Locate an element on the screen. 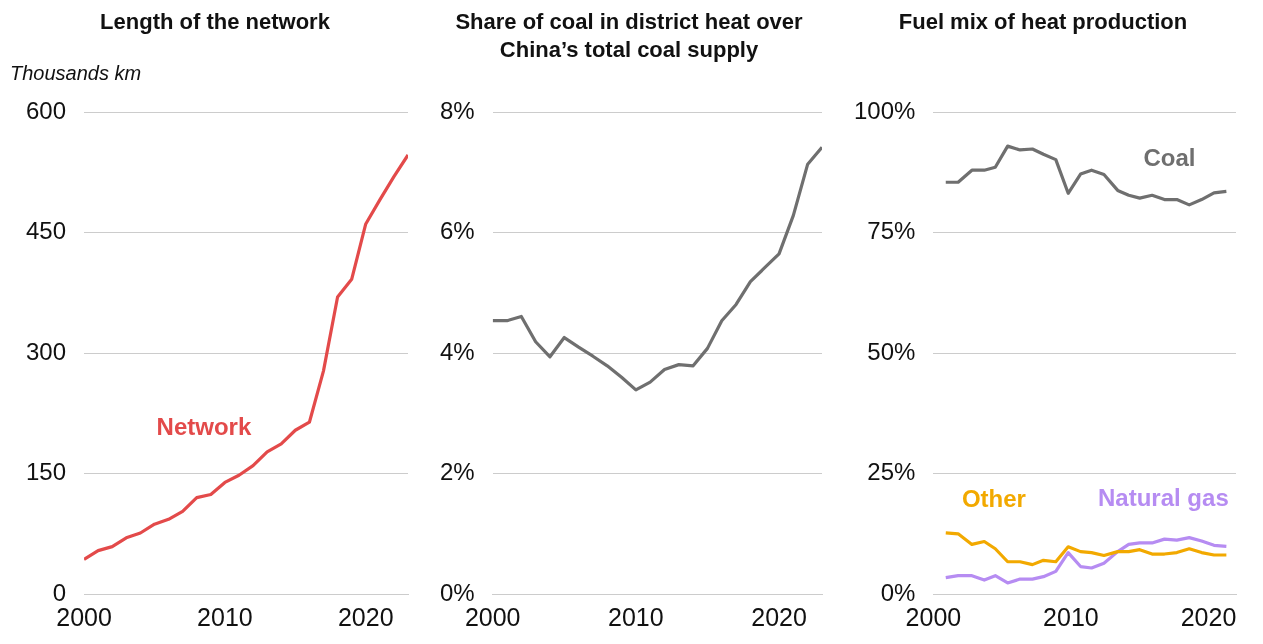  chart-title: Share of coal in district heat over China’s total coal supply is located at coordinates (629, 36).